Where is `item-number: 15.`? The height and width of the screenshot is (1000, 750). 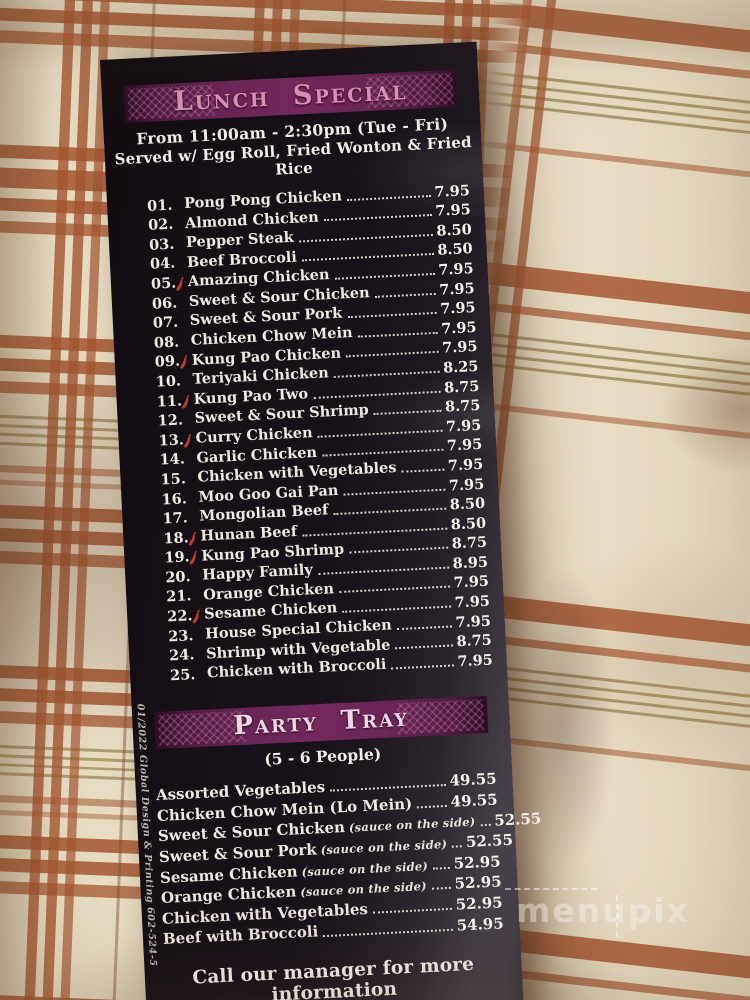 item-number: 15. is located at coordinates (173, 479).